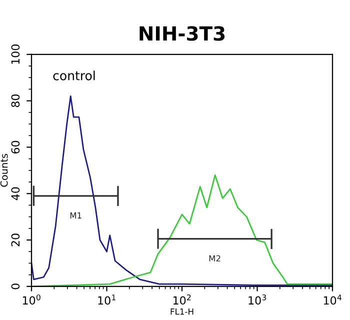 The height and width of the screenshot is (320, 350). Describe the element at coordinates (31, 299) in the screenshot. I see `x-tick-label: 10$^{0}$` at that location.